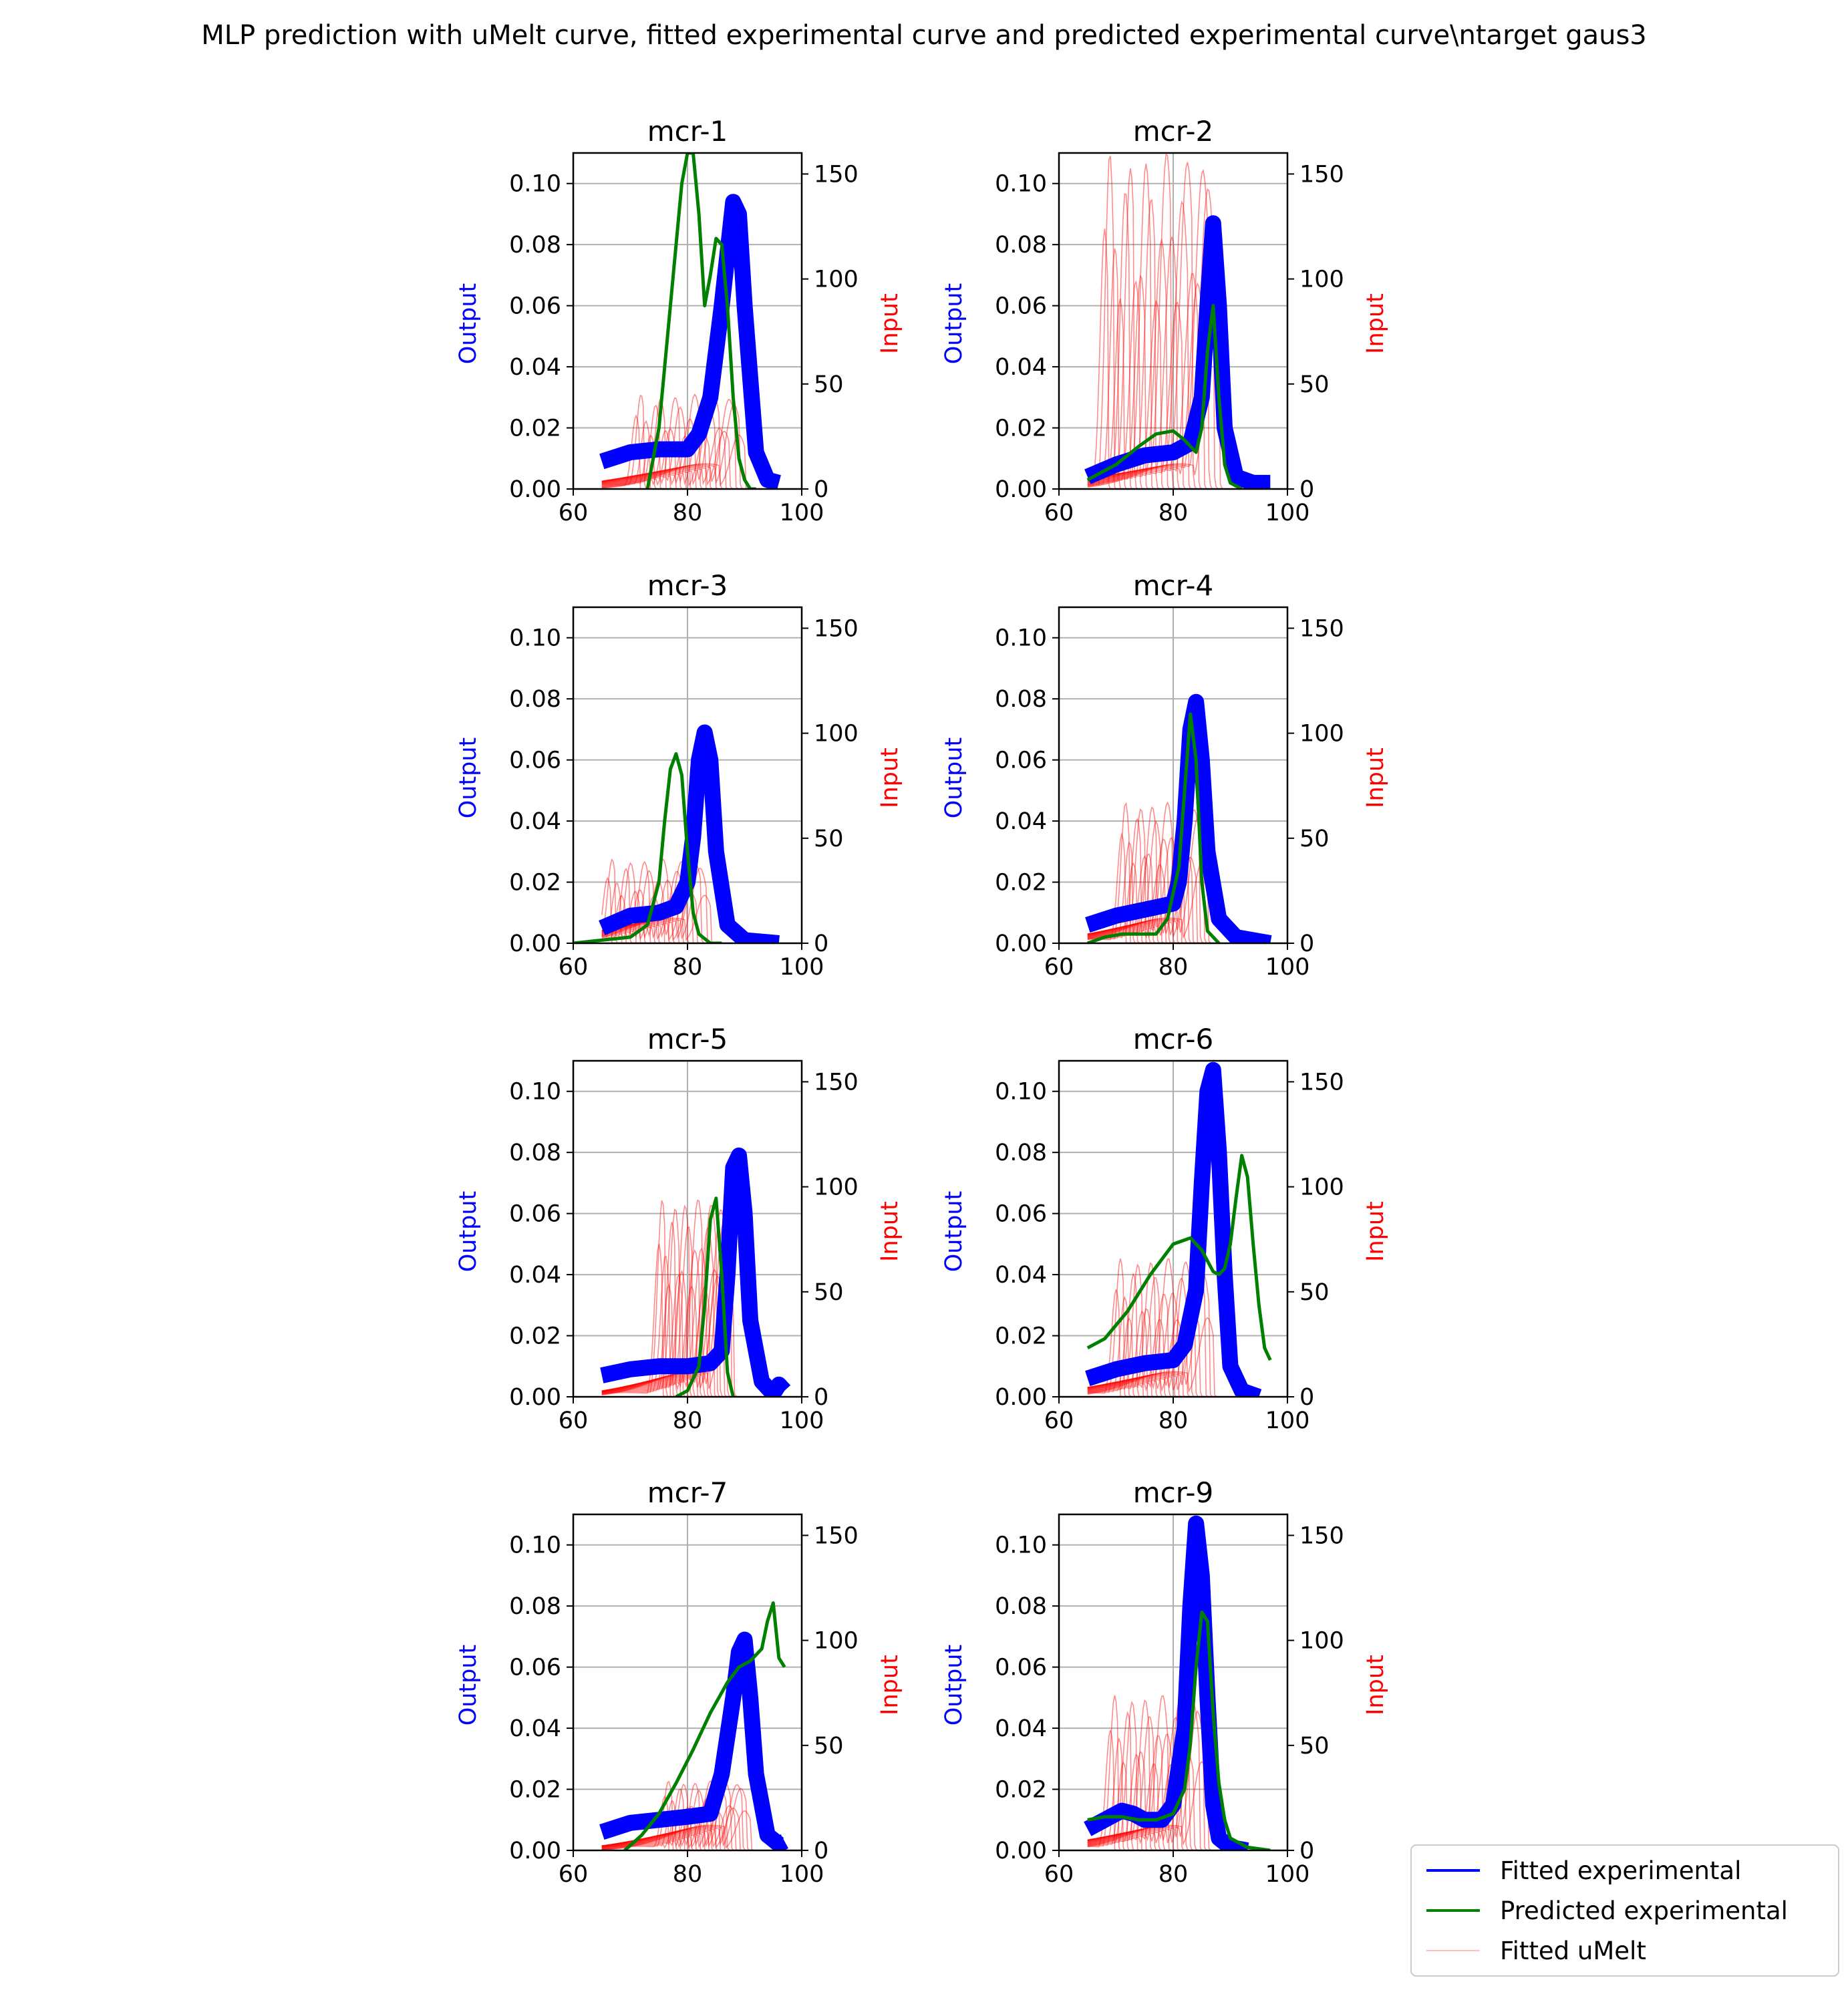 This screenshot has height=1990, width=1848. What do you see at coordinates (1059, 1420) in the screenshot?
I see `x-tick-label: 60` at bounding box center [1059, 1420].